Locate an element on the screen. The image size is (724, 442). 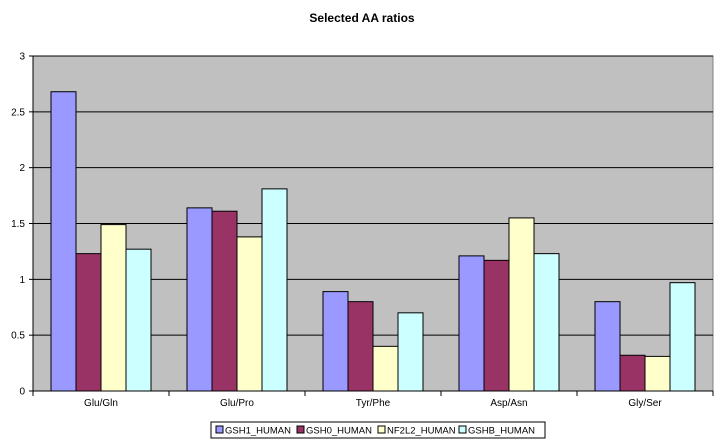
x-tick-label: Tyr/Phe is located at coordinates (373, 403).